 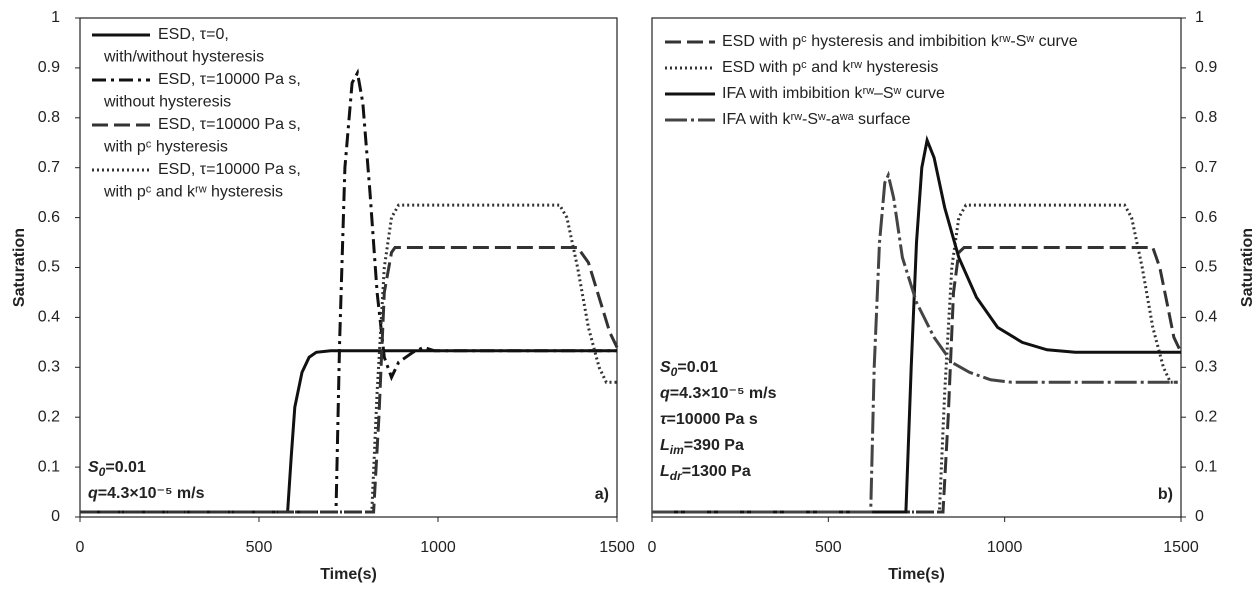 I want to click on annotation-text: =10000 Pa s, so click(x=712, y=419).